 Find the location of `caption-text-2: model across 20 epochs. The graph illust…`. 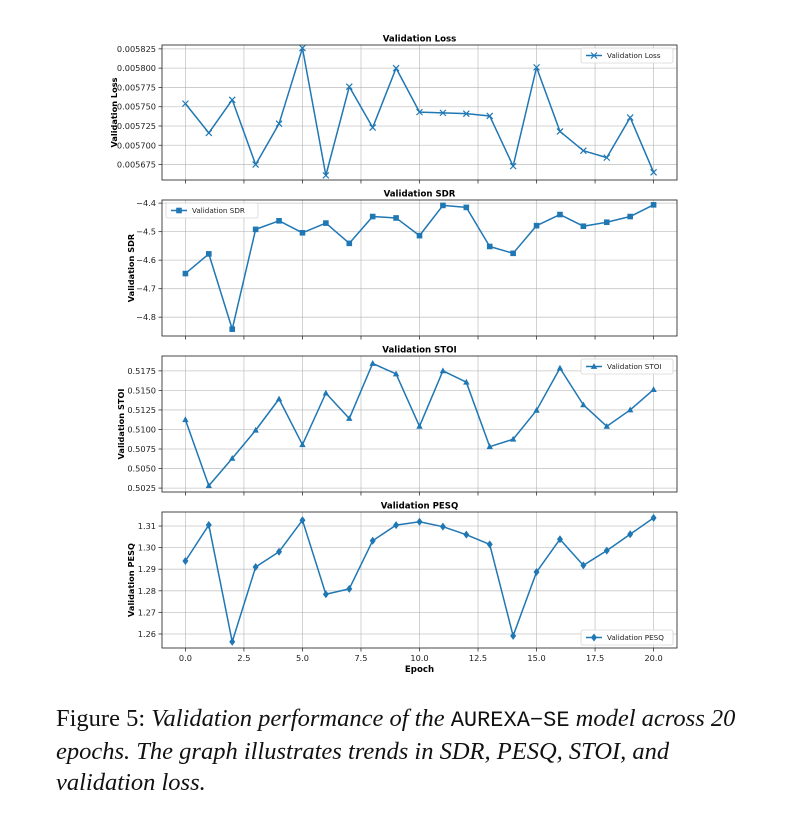

caption-text-2: model across 20 epochs. The graph illust… is located at coordinates (396, 750).